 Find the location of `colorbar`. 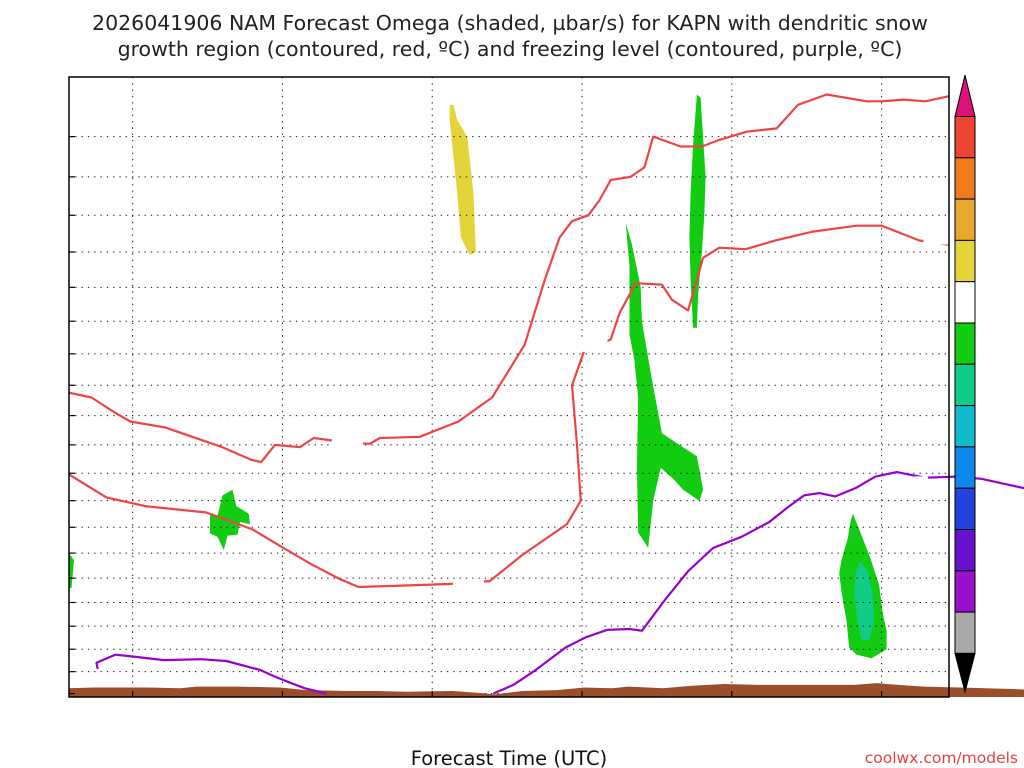

colorbar is located at coordinates (965, 384).